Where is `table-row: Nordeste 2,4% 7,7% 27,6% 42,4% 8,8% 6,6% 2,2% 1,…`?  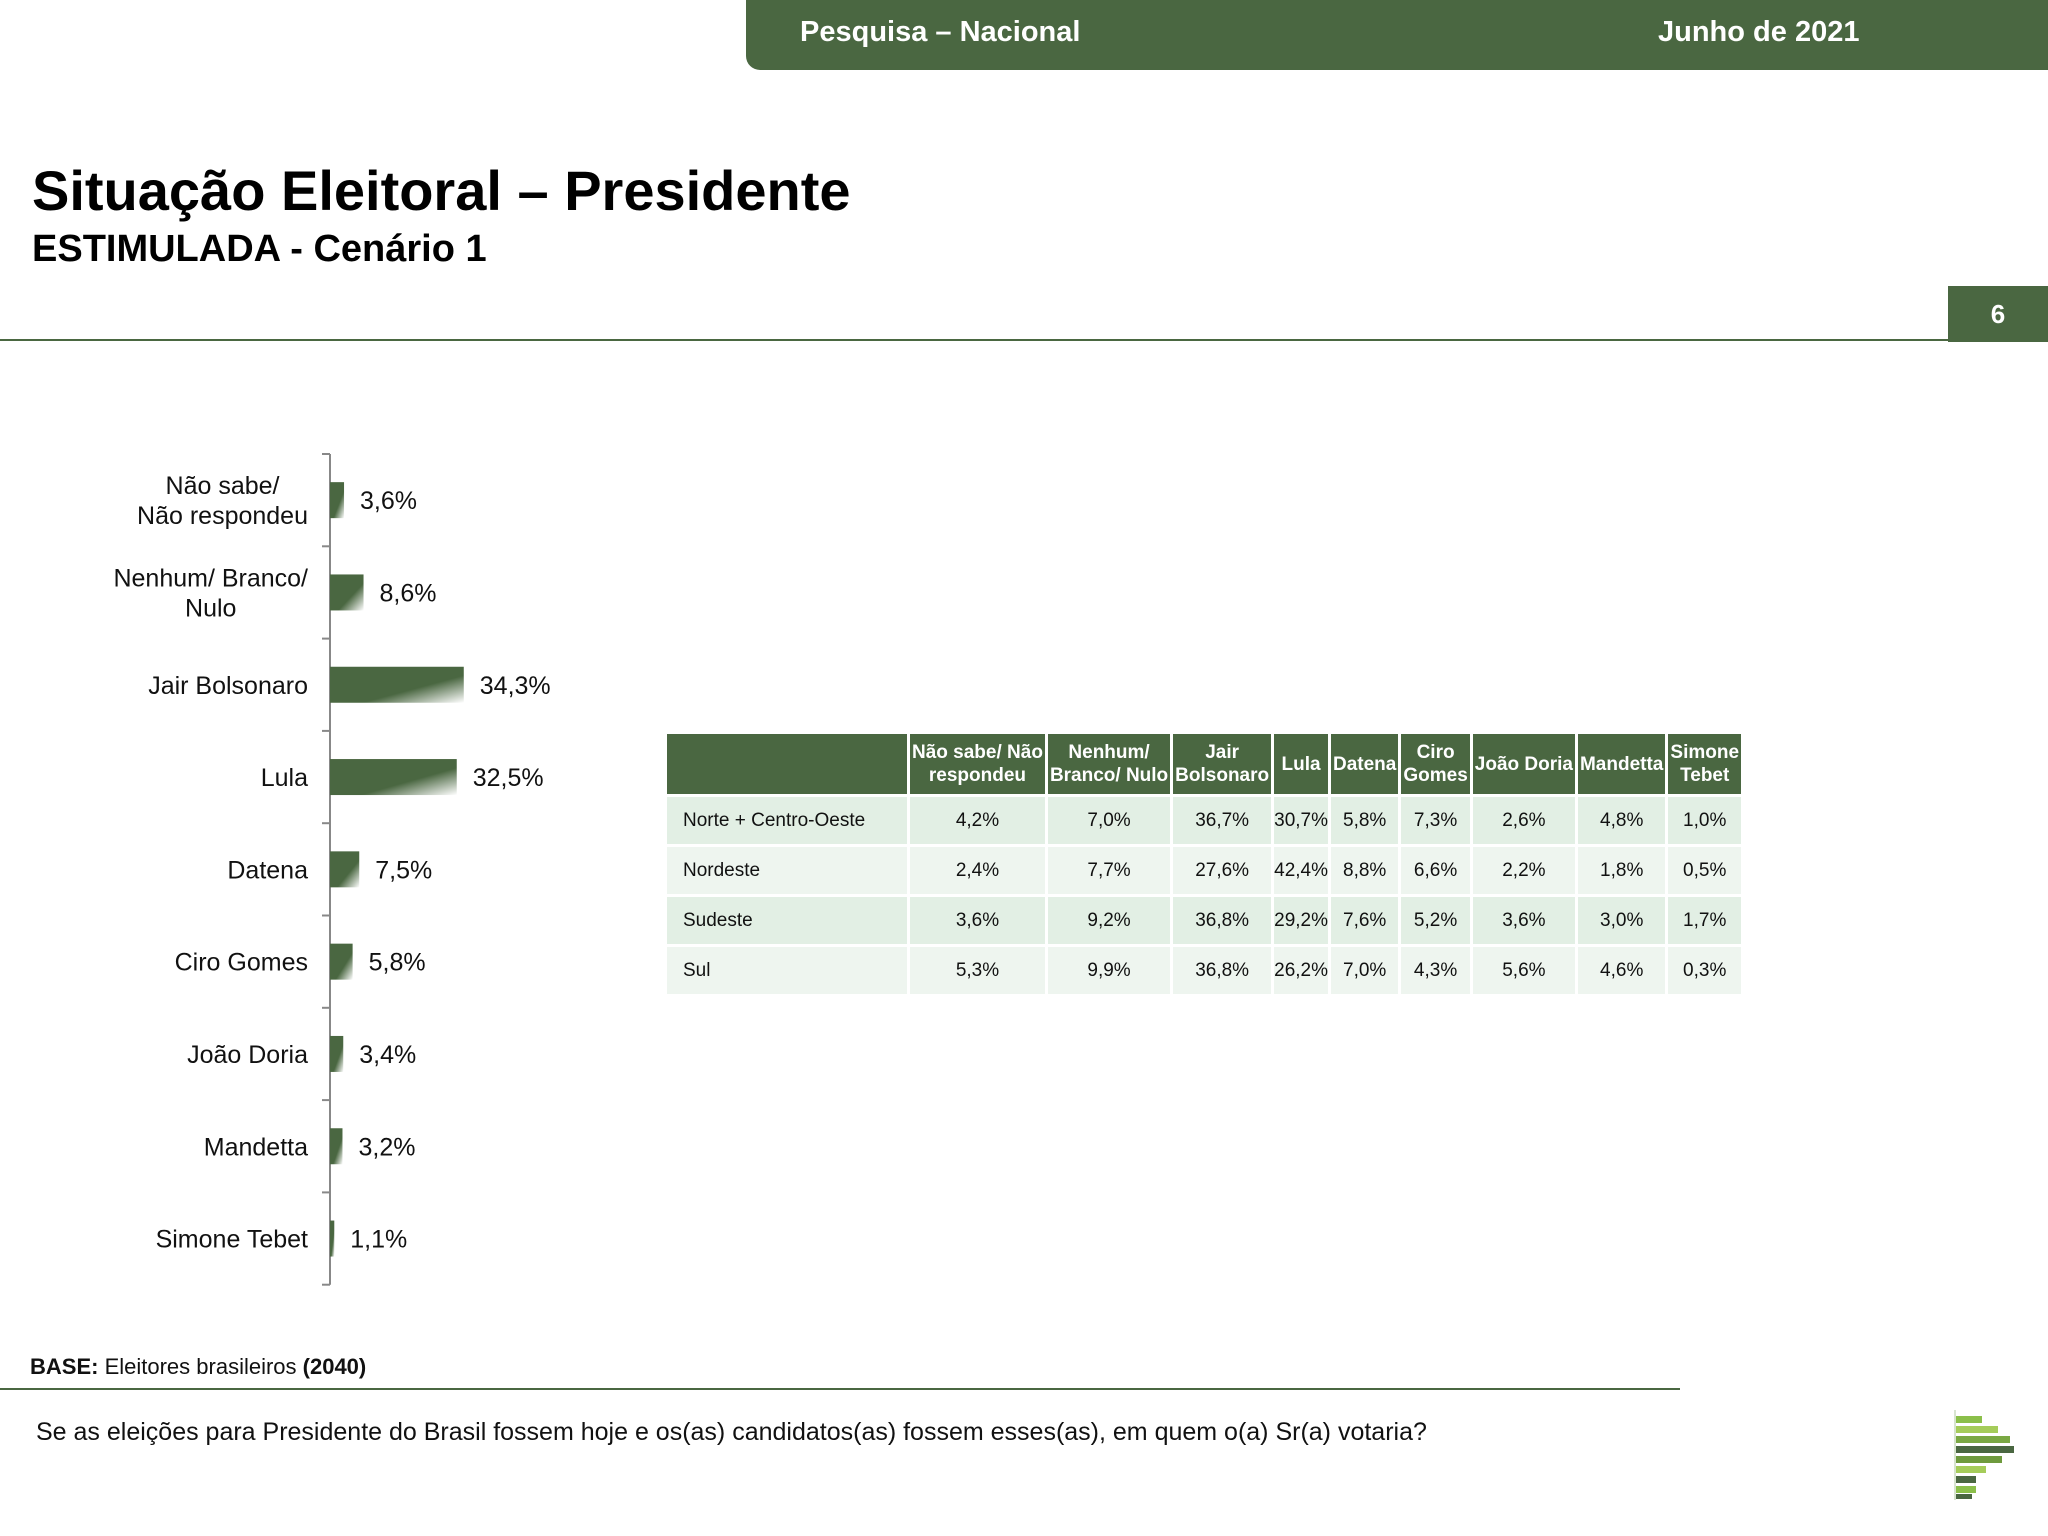 table-row: Nordeste 2,4% 7,7% 27,6% 42,4% 8,8% 6,6% 2,2% 1,… is located at coordinates (1204, 870).